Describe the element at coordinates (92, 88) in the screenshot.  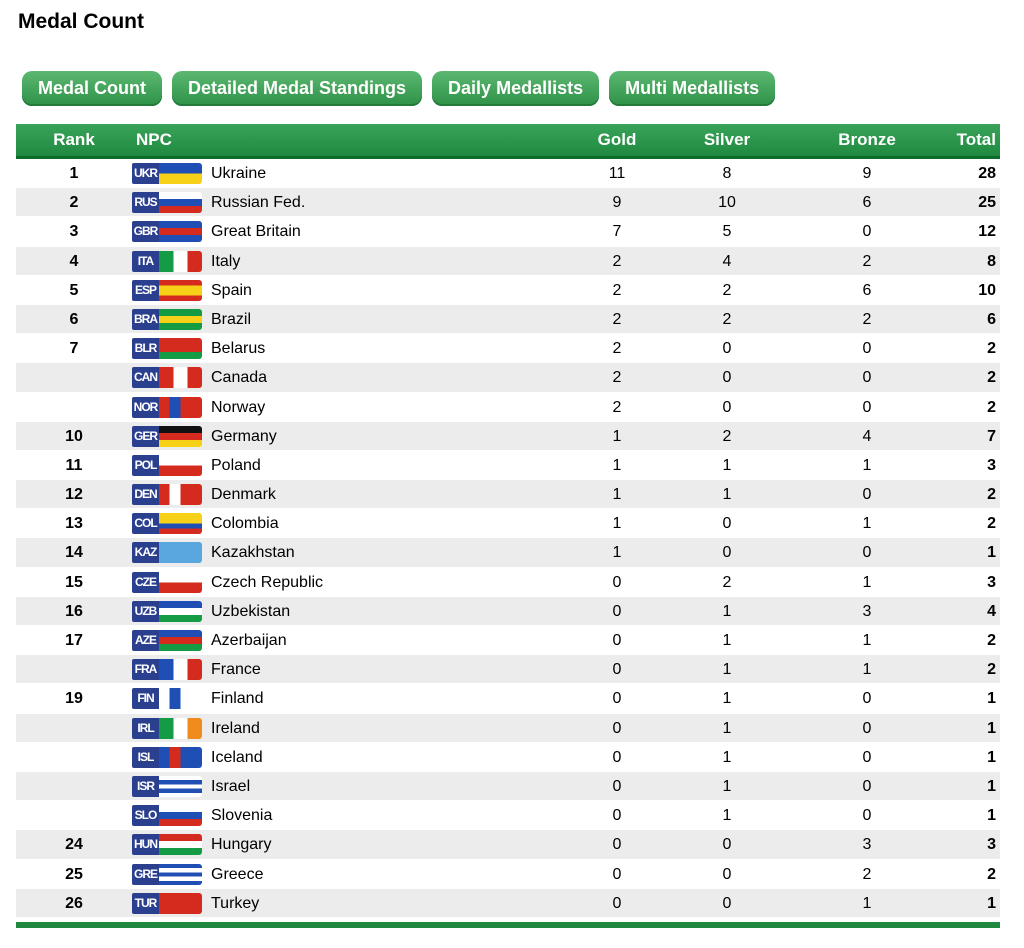
I see `tab: Medal Count` at that location.